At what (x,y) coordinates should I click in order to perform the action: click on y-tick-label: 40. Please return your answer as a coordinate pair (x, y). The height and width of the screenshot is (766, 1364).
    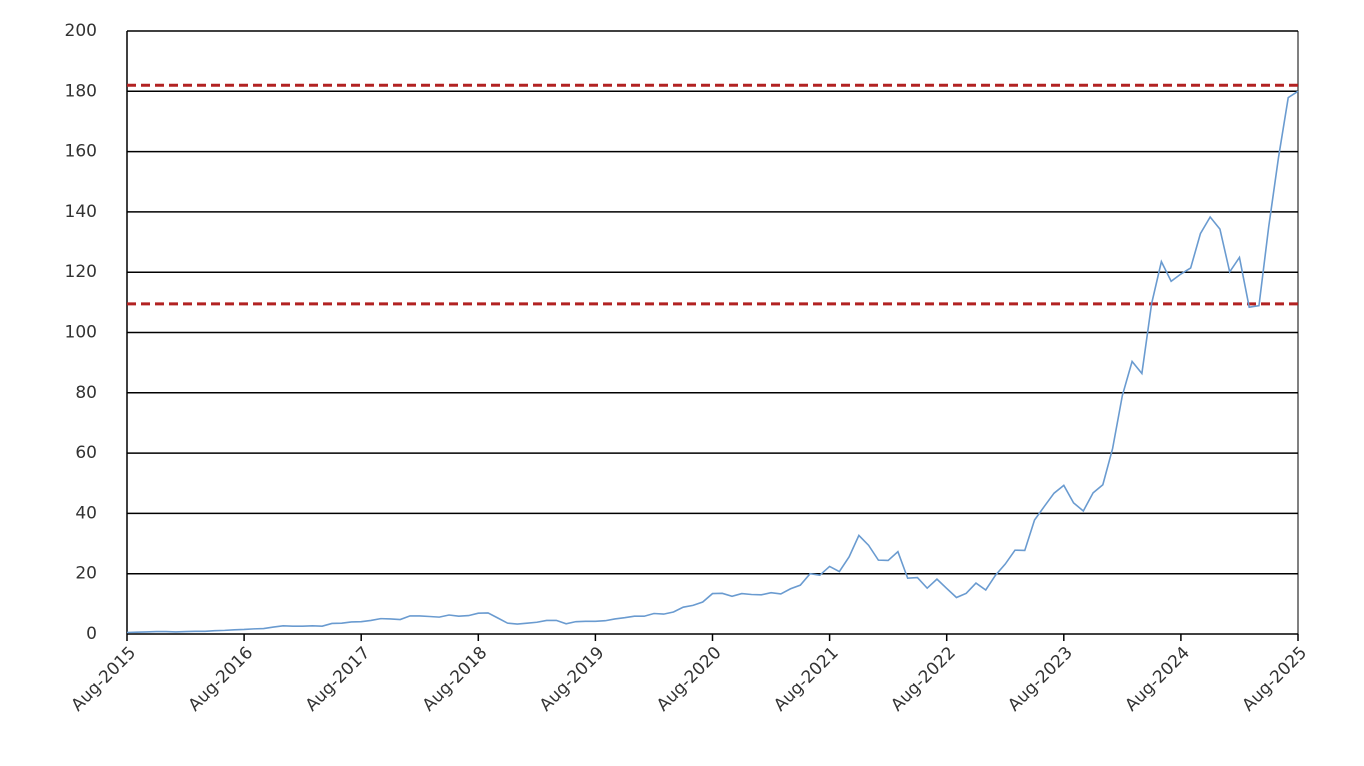
    Looking at the image, I should click on (86, 513).